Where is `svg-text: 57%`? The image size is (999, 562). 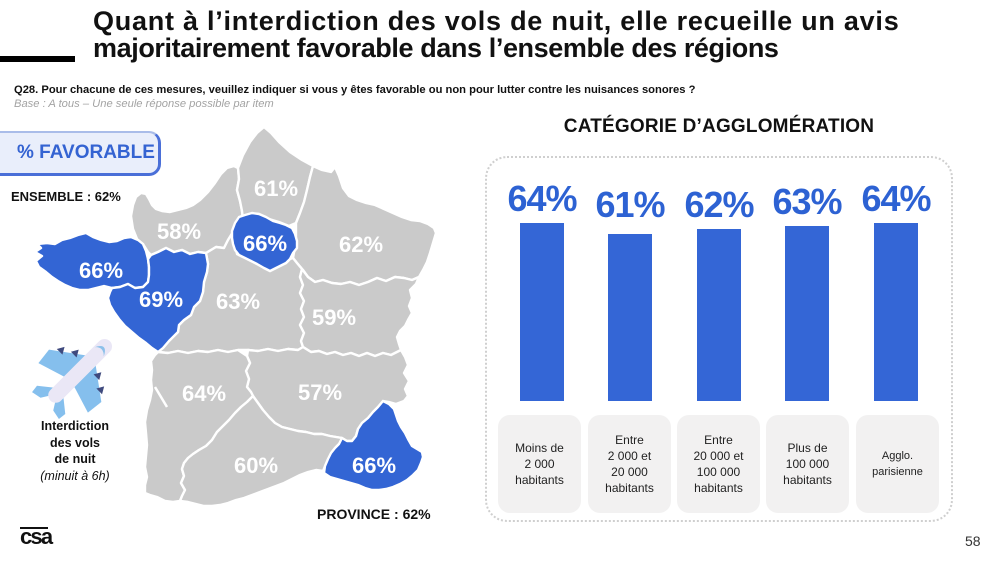
svg-text: 57% is located at coordinates (320, 392).